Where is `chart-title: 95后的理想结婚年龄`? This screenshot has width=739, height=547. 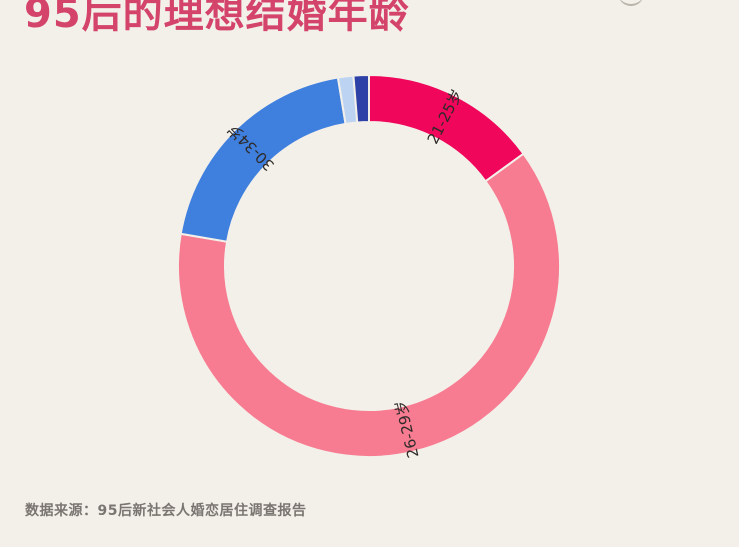
chart-title: 95后的理想结婚年龄 is located at coordinates (217, 18).